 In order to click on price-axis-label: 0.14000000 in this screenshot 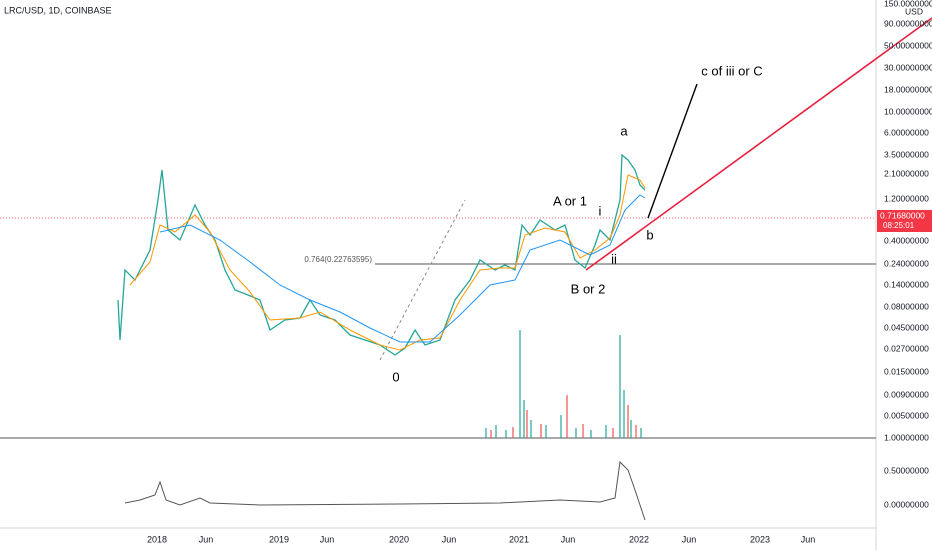, I will do `click(906, 284)`.